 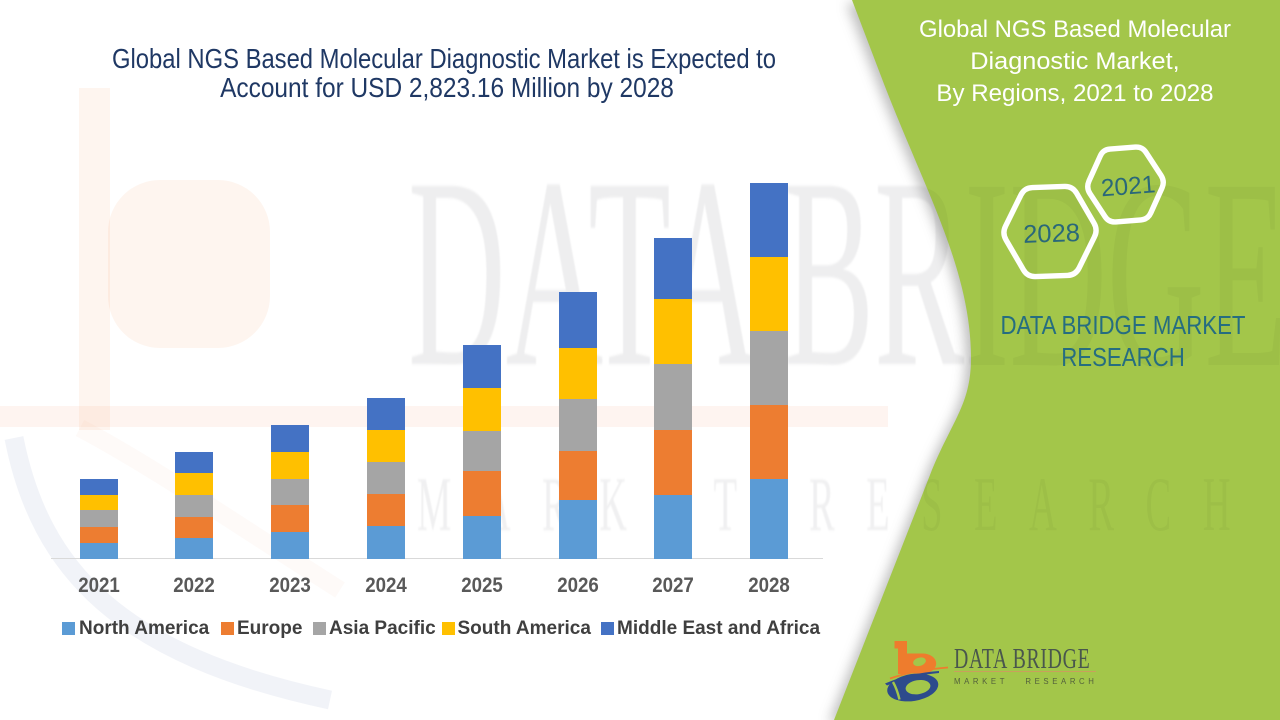 What do you see at coordinates (1052, 234) in the screenshot?
I see `svg-text: 2028` at bounding box center [1052, 234].